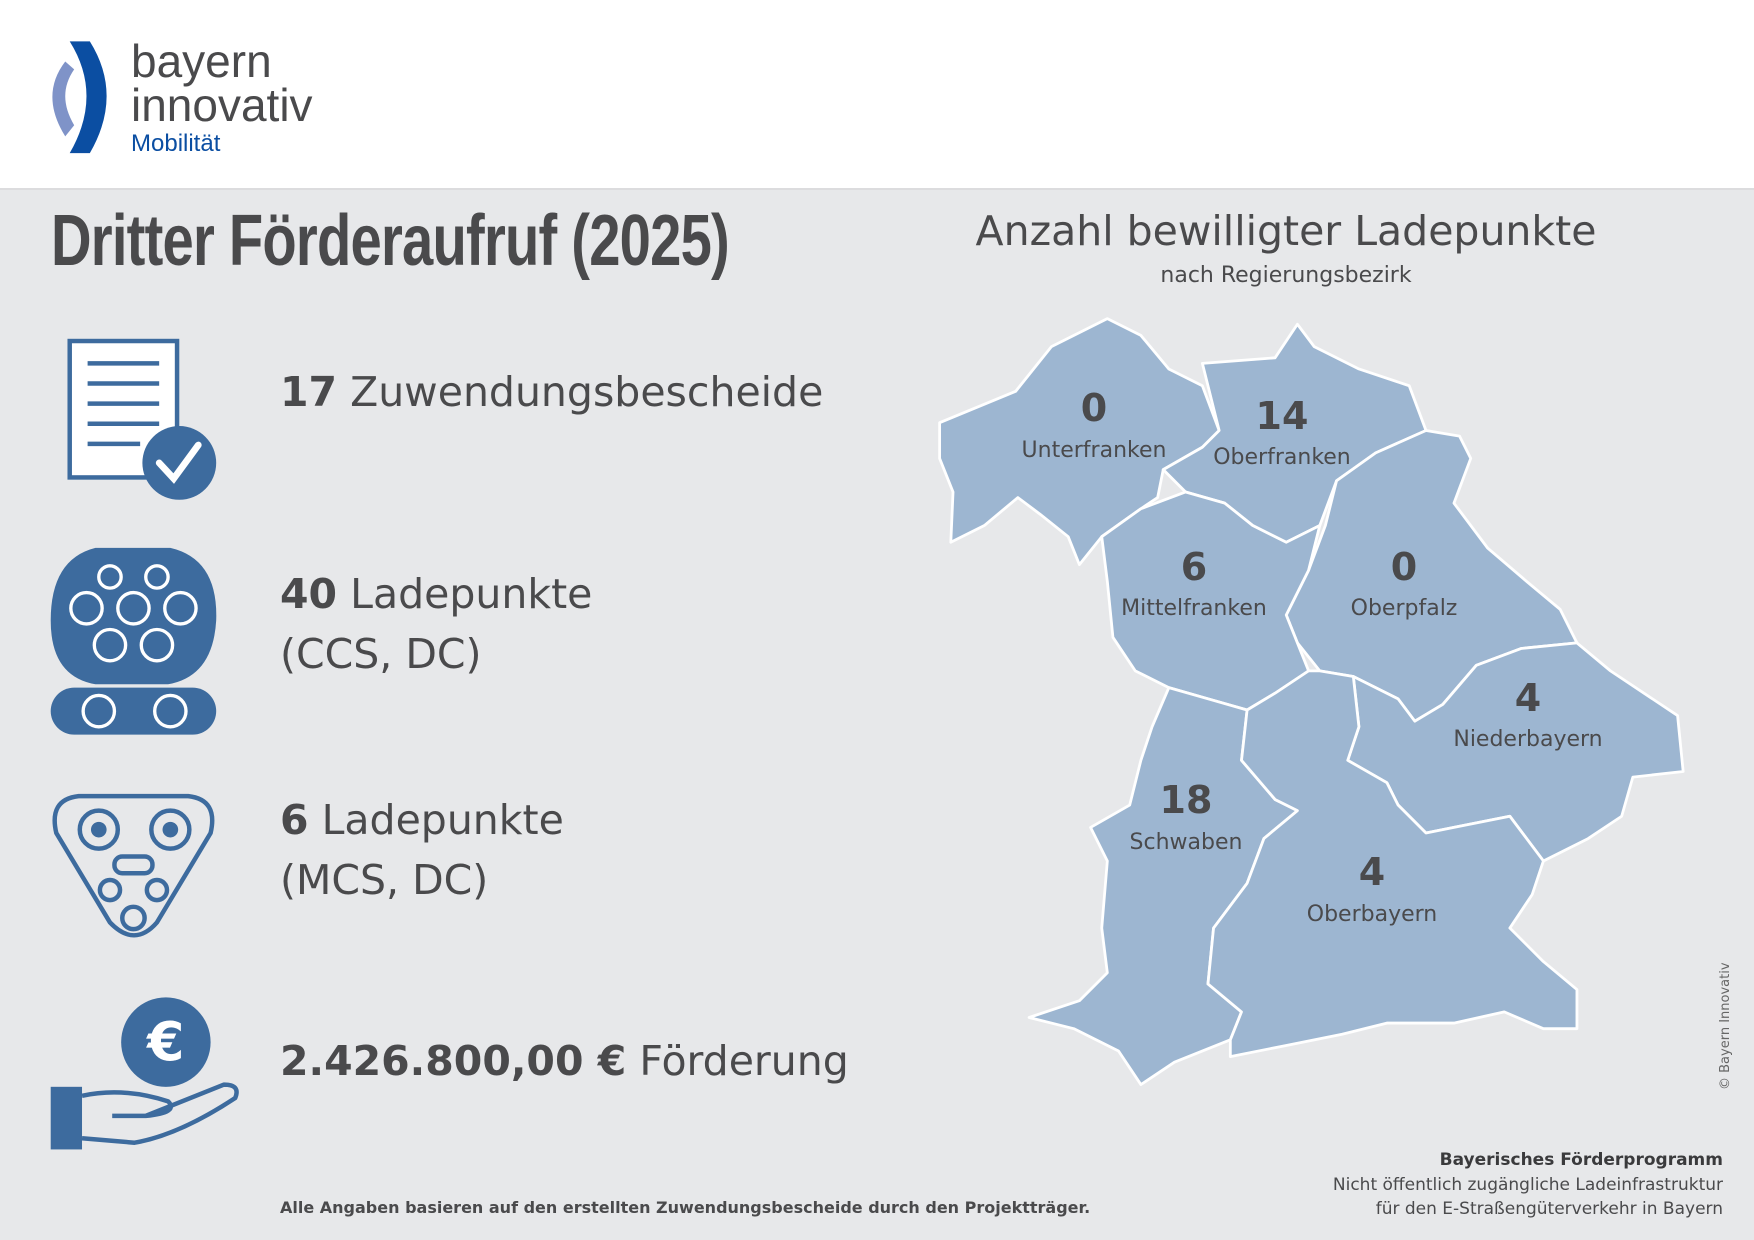 The height and width of the screenshot is (1240, 1754). I want to click on stat-ccs-sub: (CCS, DC), so click(381, 654).